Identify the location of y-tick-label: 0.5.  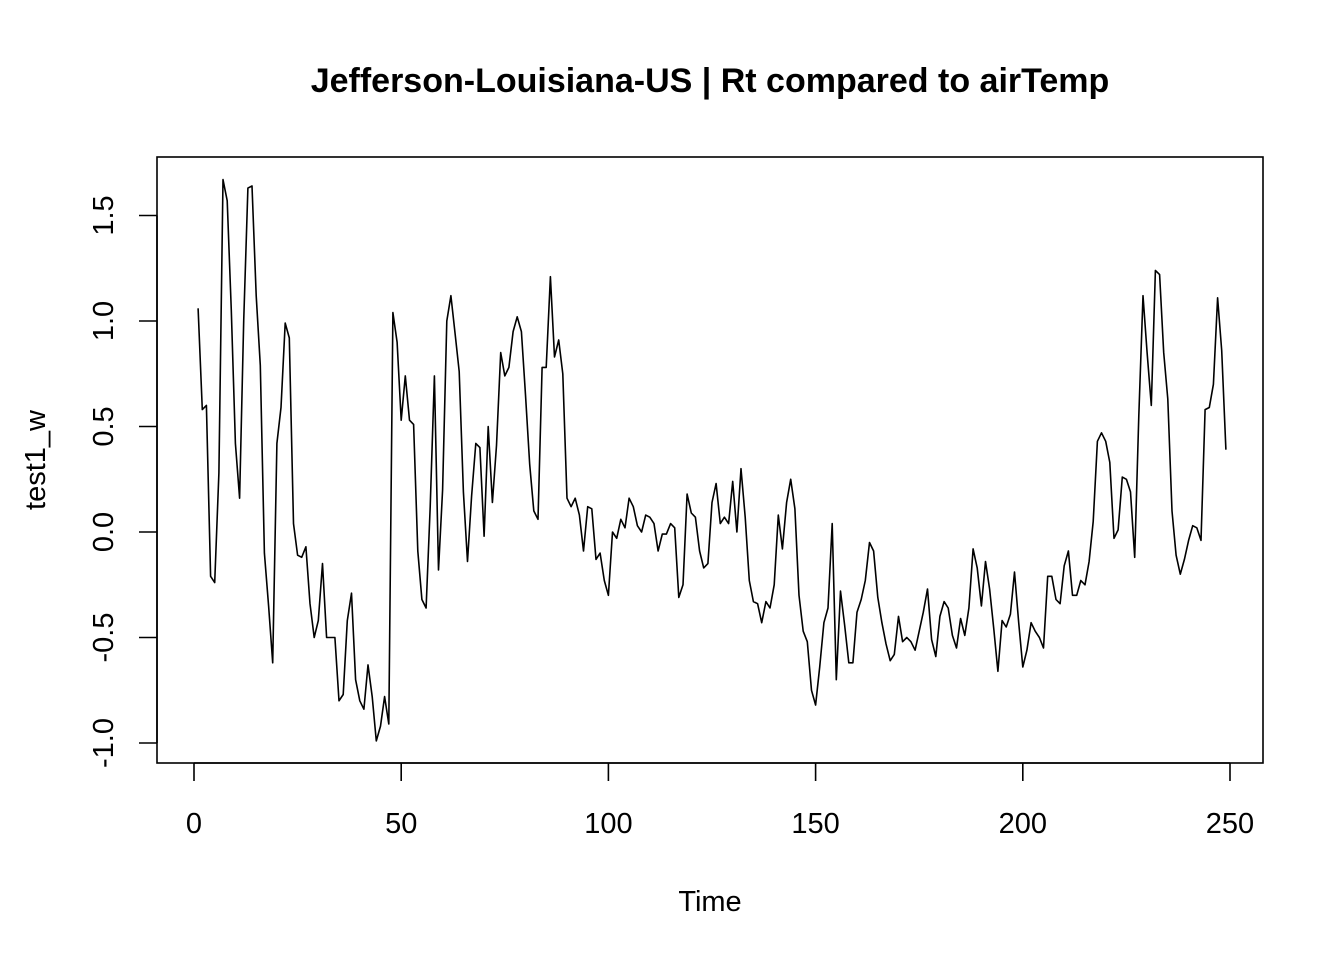
(104, 426).